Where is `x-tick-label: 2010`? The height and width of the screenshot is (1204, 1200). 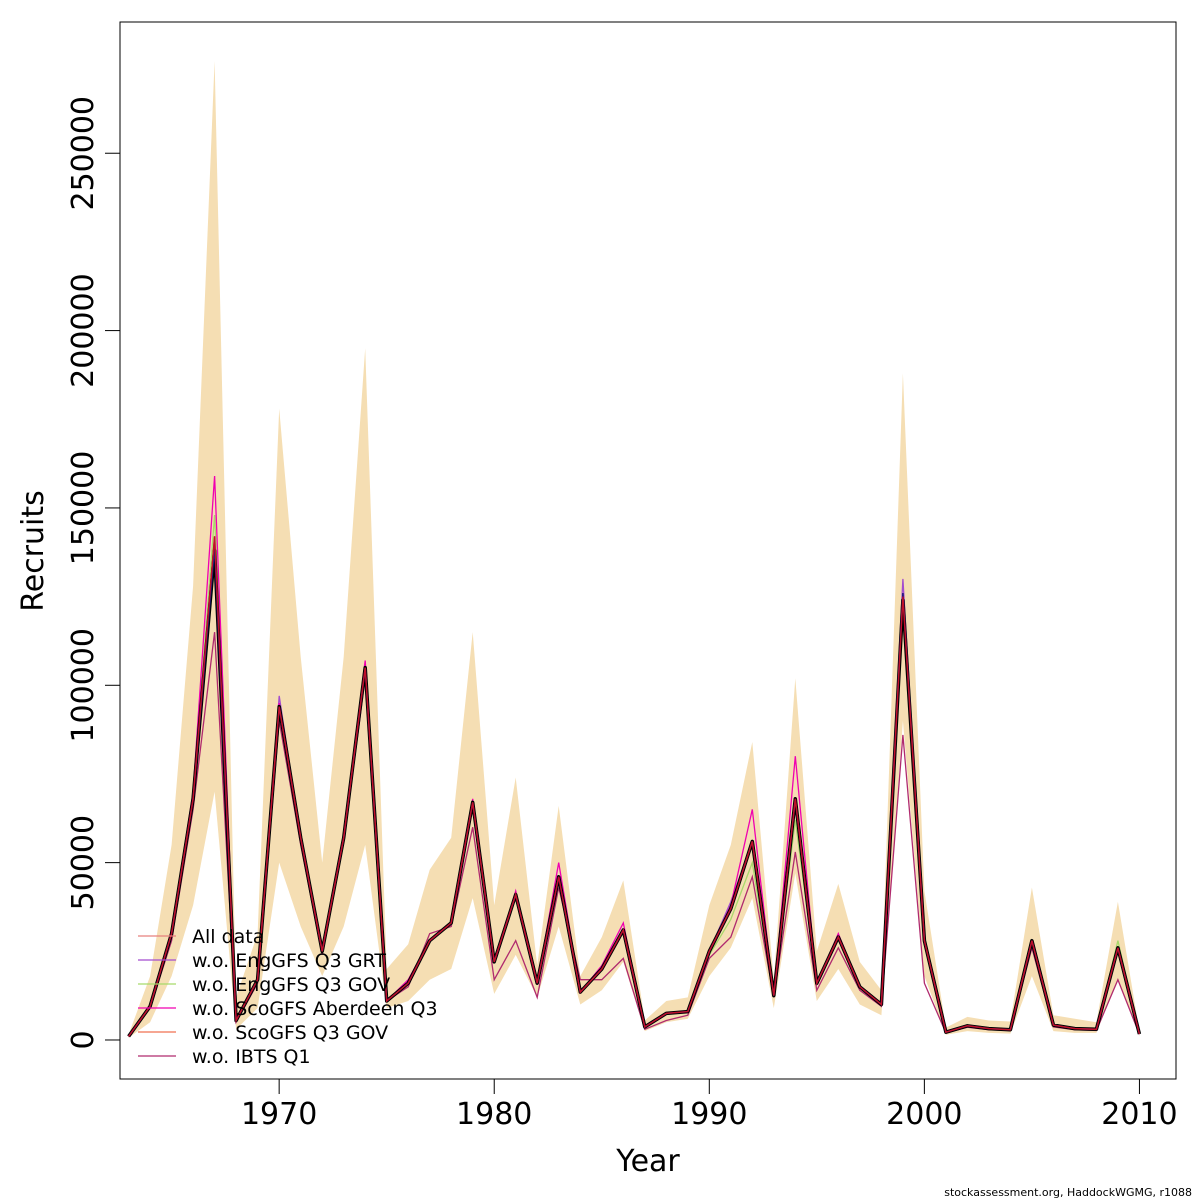
x-tick-label: 2010 is located at coordinates (1139, 1114).